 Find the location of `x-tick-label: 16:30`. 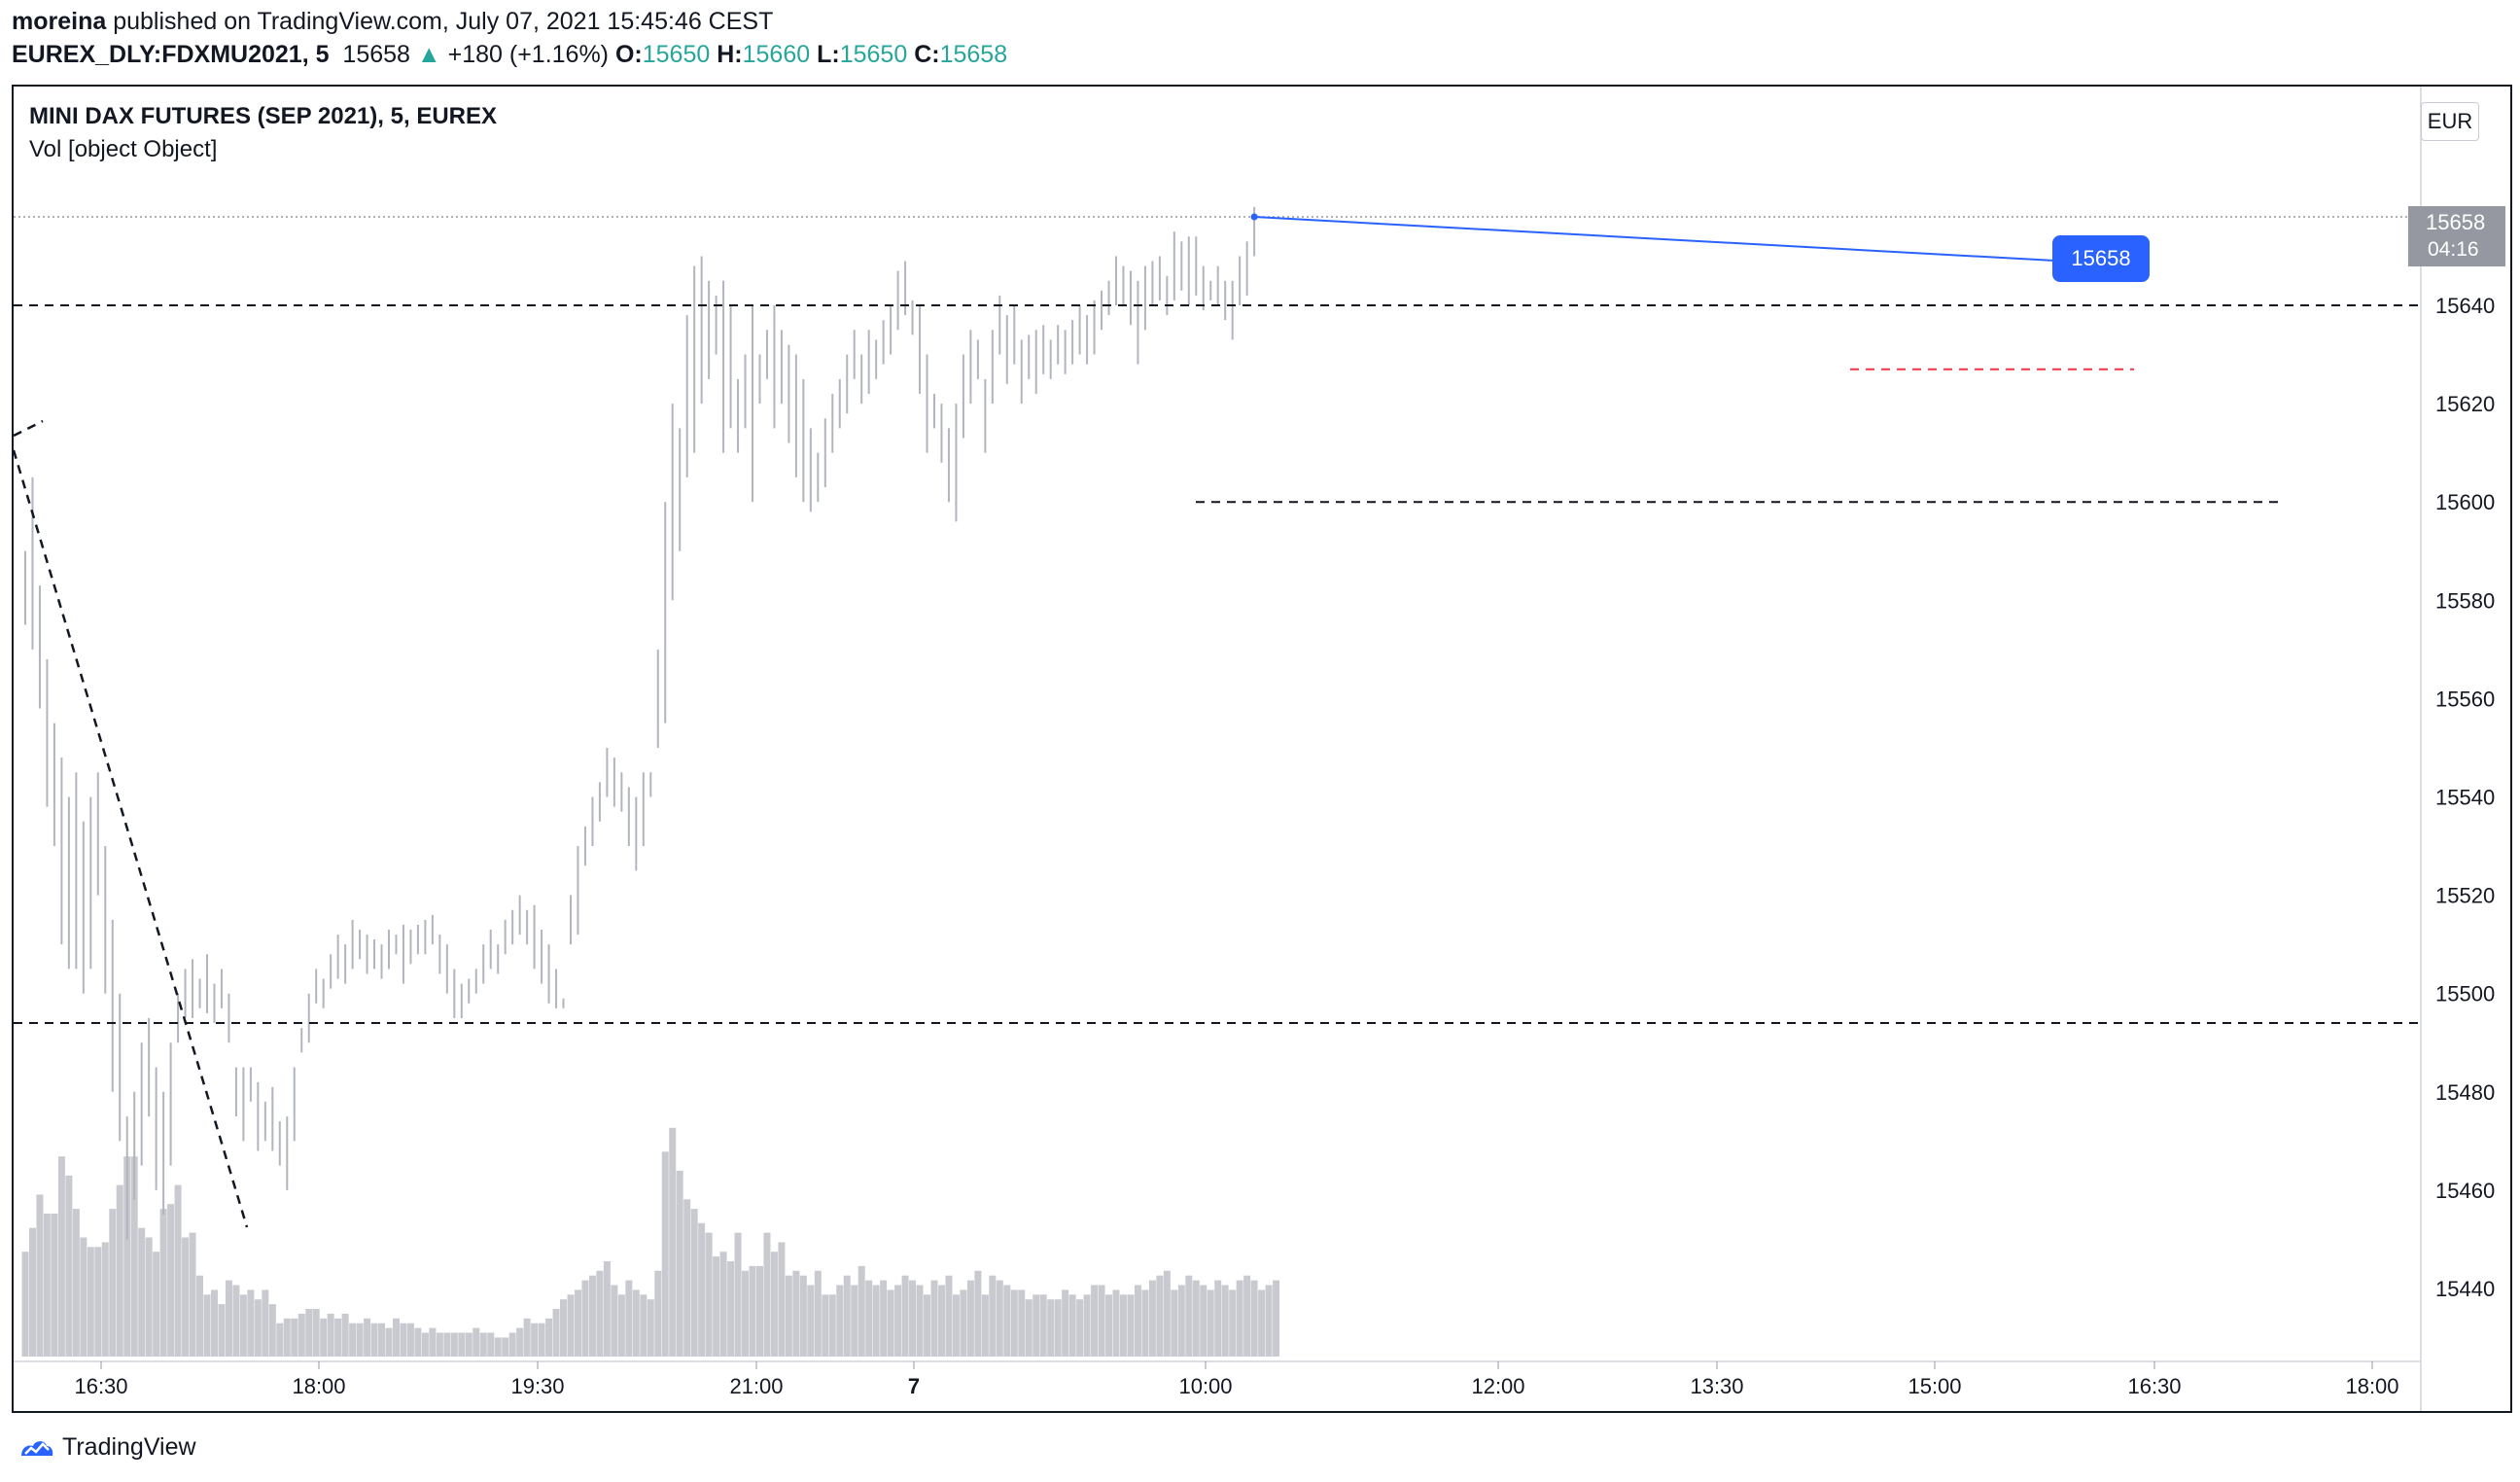

x-tick-label: 16:30 is located at coordinates (2154, 1386).